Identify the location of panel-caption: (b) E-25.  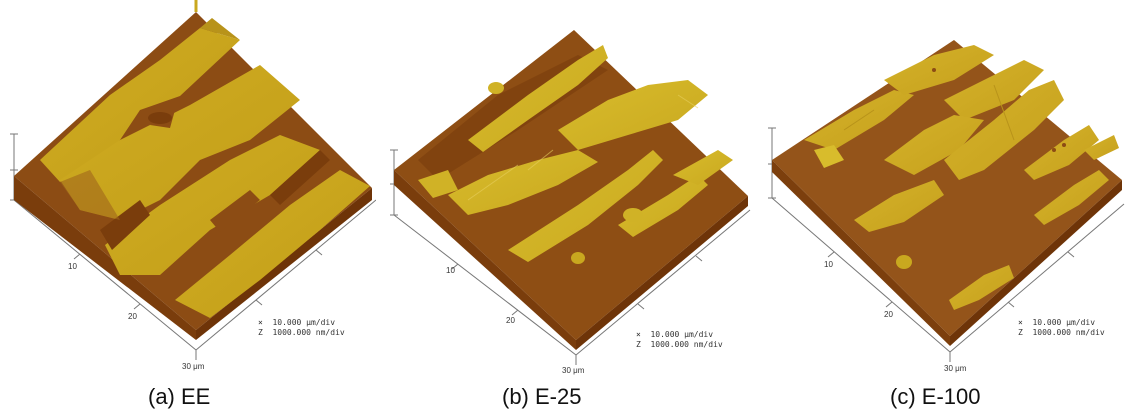
(542, 396).